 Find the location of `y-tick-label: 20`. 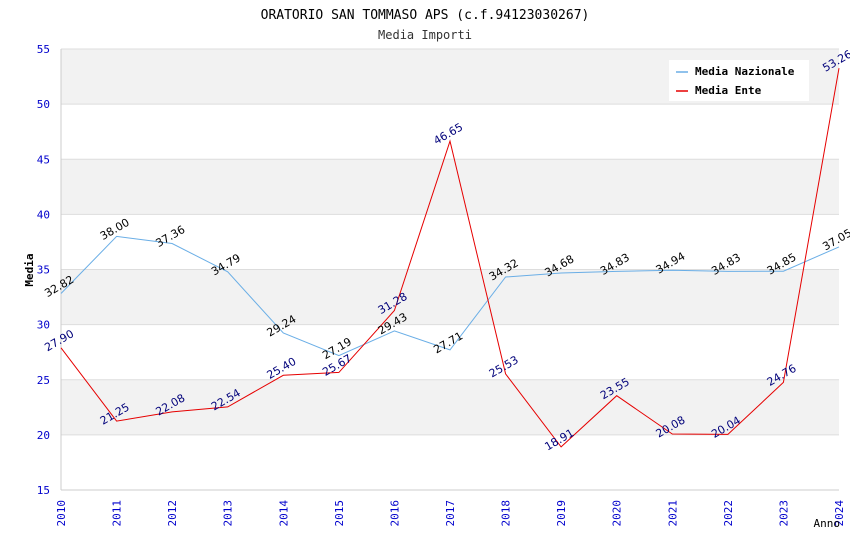

y-tick-label: 20 is located at coordinates (43, 435).